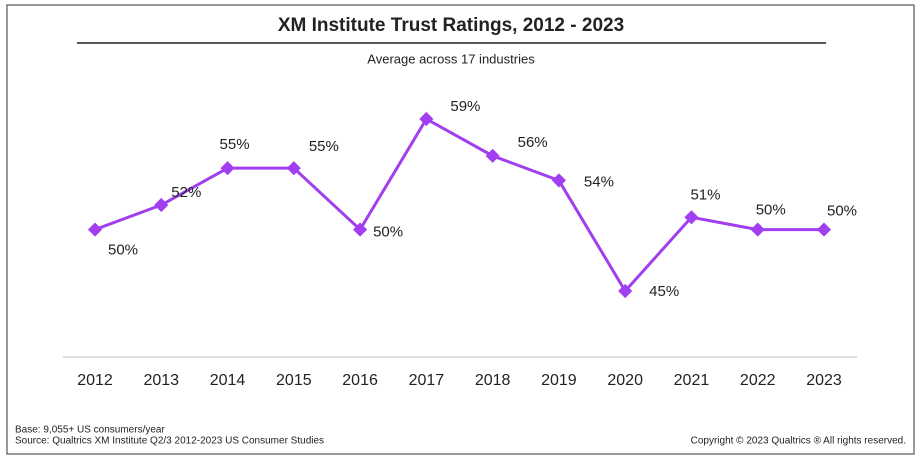 Image resolution: width=922 pixels, height=465 pixels. What do you see at coordinates (427, 380) in the screenshot?
I see `x-tick-label: 2017` at bounding box center [427, 380].